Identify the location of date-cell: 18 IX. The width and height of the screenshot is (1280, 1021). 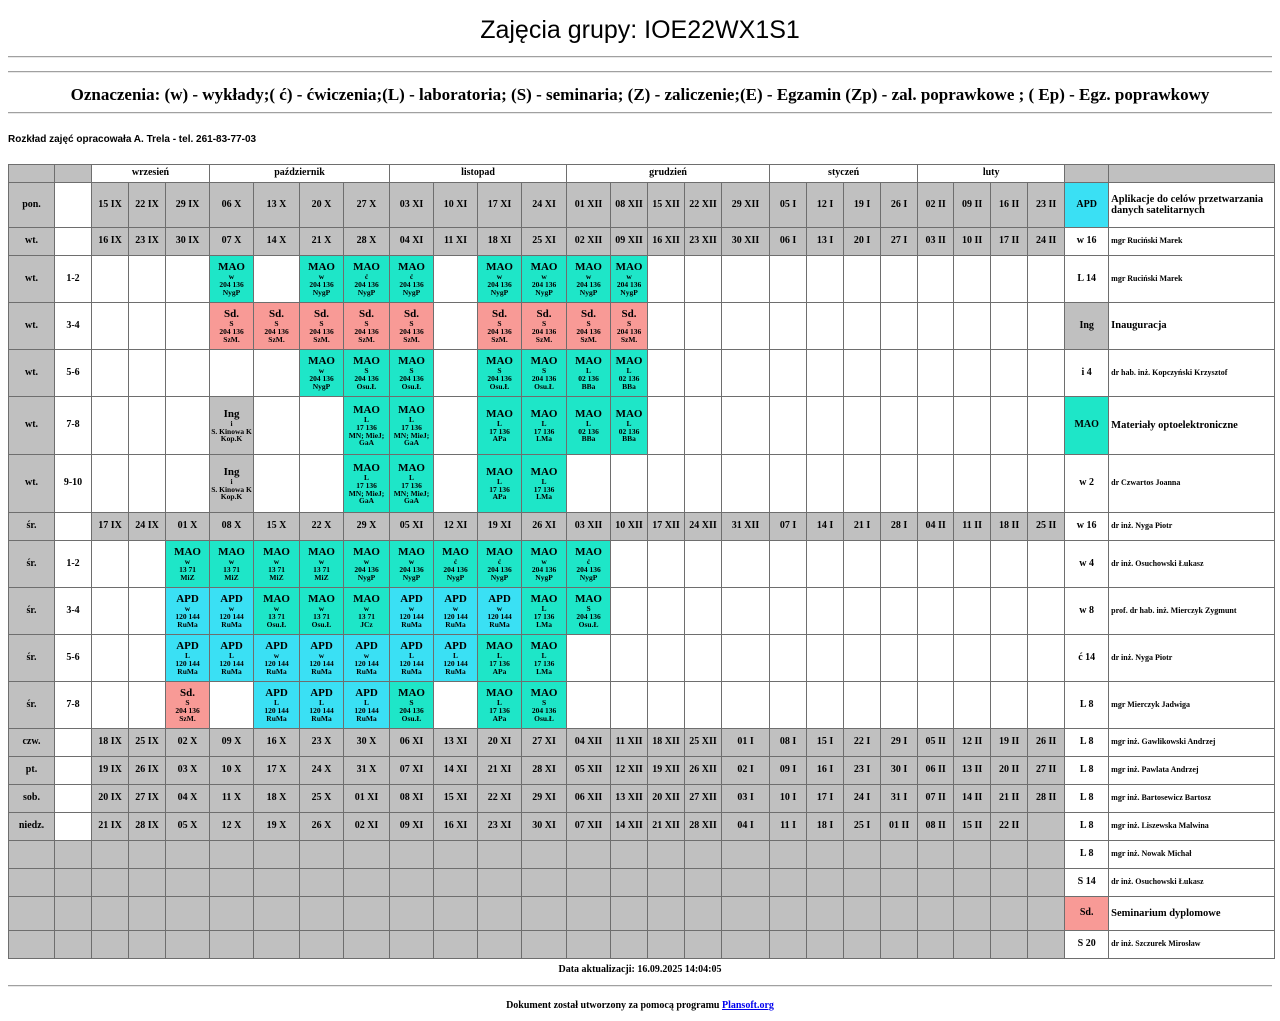
(110, 742).